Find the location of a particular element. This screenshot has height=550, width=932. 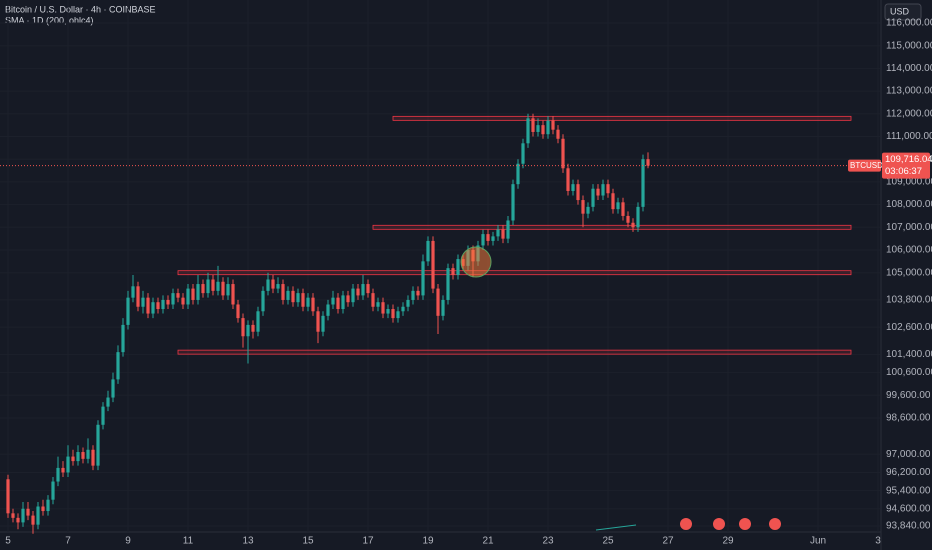

symbol-tag is located at coordinates (864, 165).